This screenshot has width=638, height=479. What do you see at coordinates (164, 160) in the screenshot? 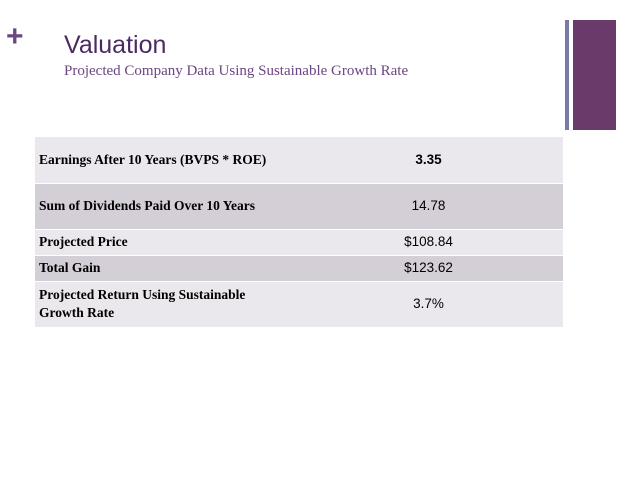
I see `row-label: Earnings After 10 Years (BVPS * ROE)` at bounding box center [164, 160].